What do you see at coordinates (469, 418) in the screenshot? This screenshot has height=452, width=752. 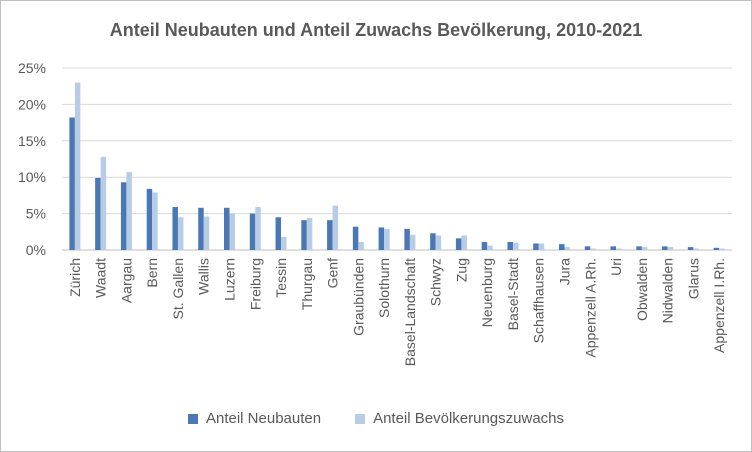 I see `legend-label-bevoelkerungszuwachs: Anteil Bevölkerungszuwachs` at bounding box center [469, 418].